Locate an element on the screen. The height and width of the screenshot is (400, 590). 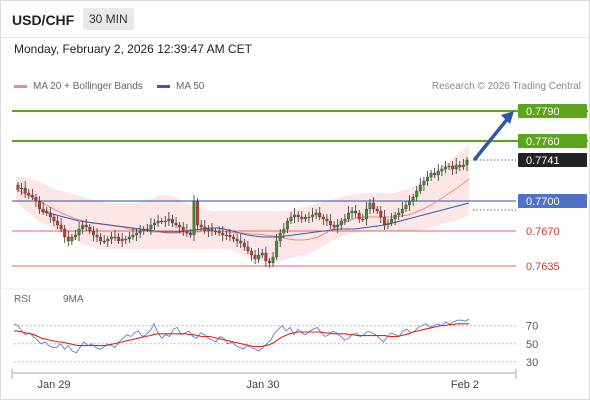
level-label: 0.7635 is located at coordinates (543, 267).